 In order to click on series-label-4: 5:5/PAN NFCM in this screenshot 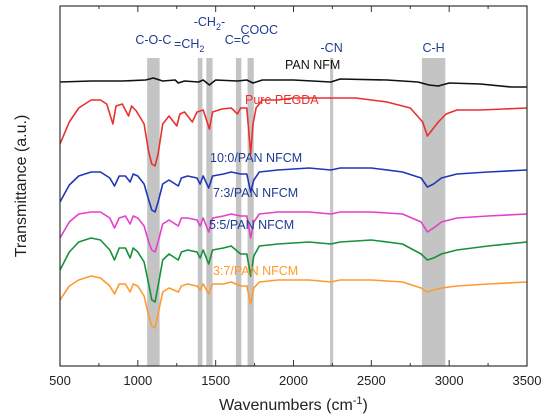, I will do `click(251, 225)`.